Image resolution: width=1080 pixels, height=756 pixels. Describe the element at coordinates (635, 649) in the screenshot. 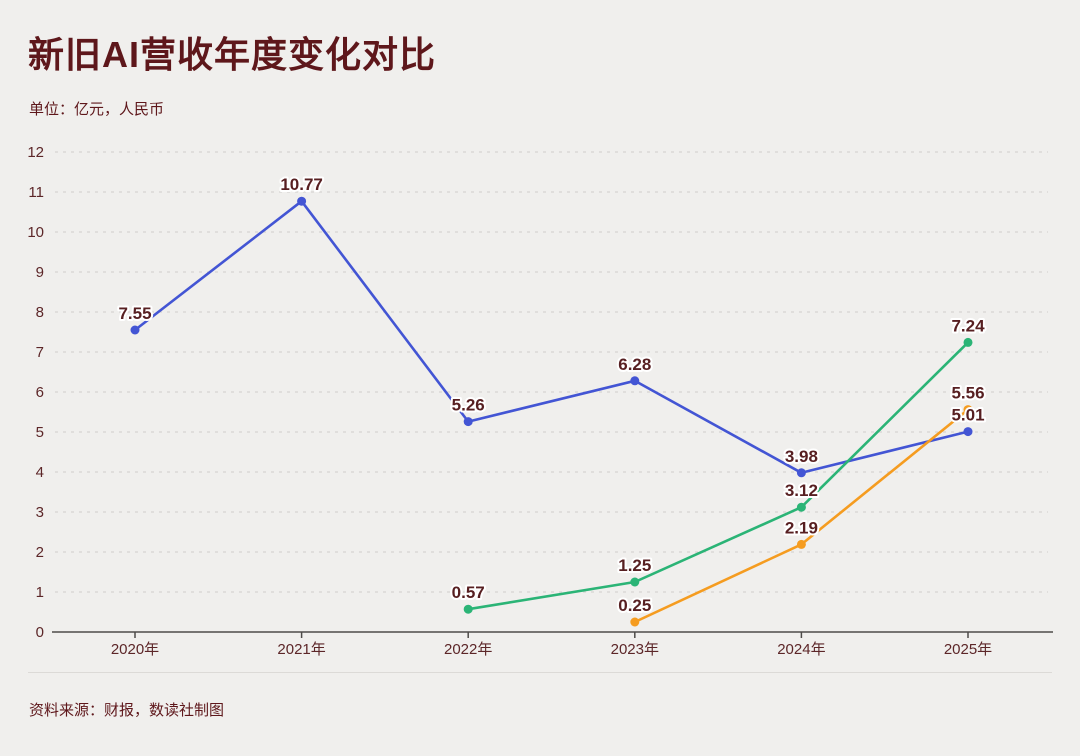

I see `x-axis-tick-label: 2023年` at that location.